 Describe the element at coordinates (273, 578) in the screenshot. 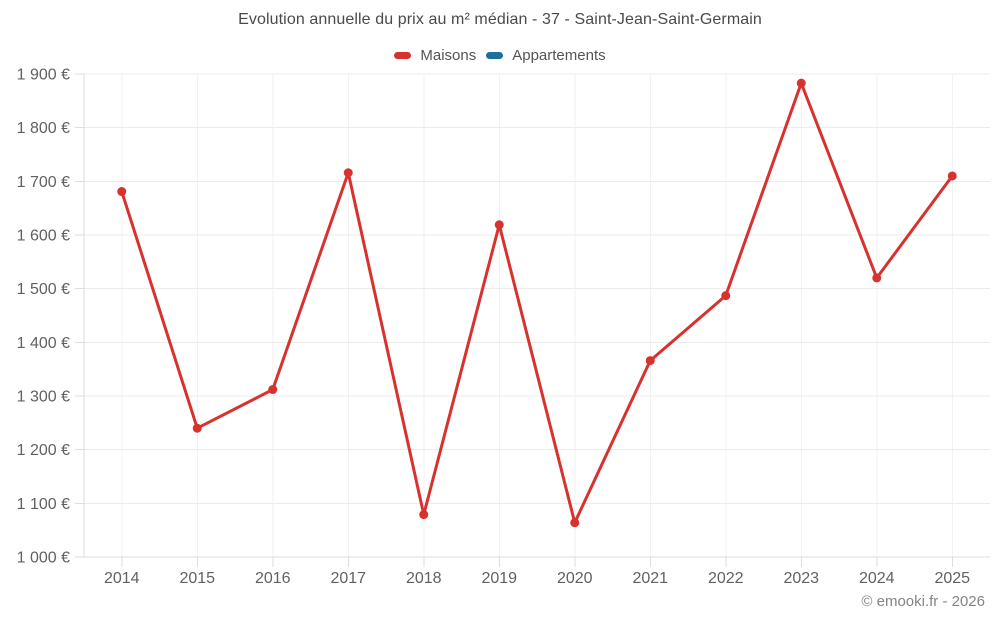

I see `x-axis-label: 2016` at that location.